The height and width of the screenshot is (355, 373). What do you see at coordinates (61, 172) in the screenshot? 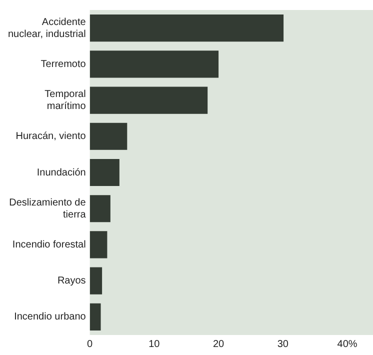
I see `y-tick-label: Inundación` at bounding box center [61, 172].